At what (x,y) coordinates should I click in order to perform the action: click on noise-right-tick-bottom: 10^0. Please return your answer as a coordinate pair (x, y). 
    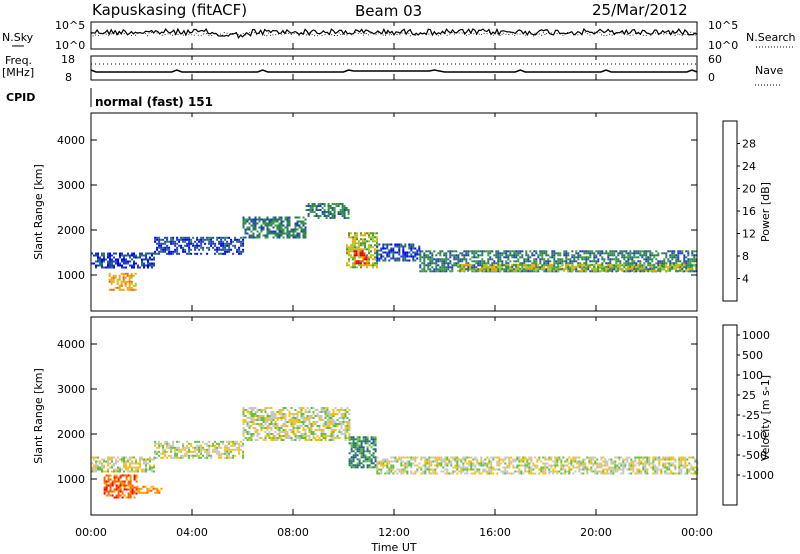
    Looking at the image, I should click on (723, 45).